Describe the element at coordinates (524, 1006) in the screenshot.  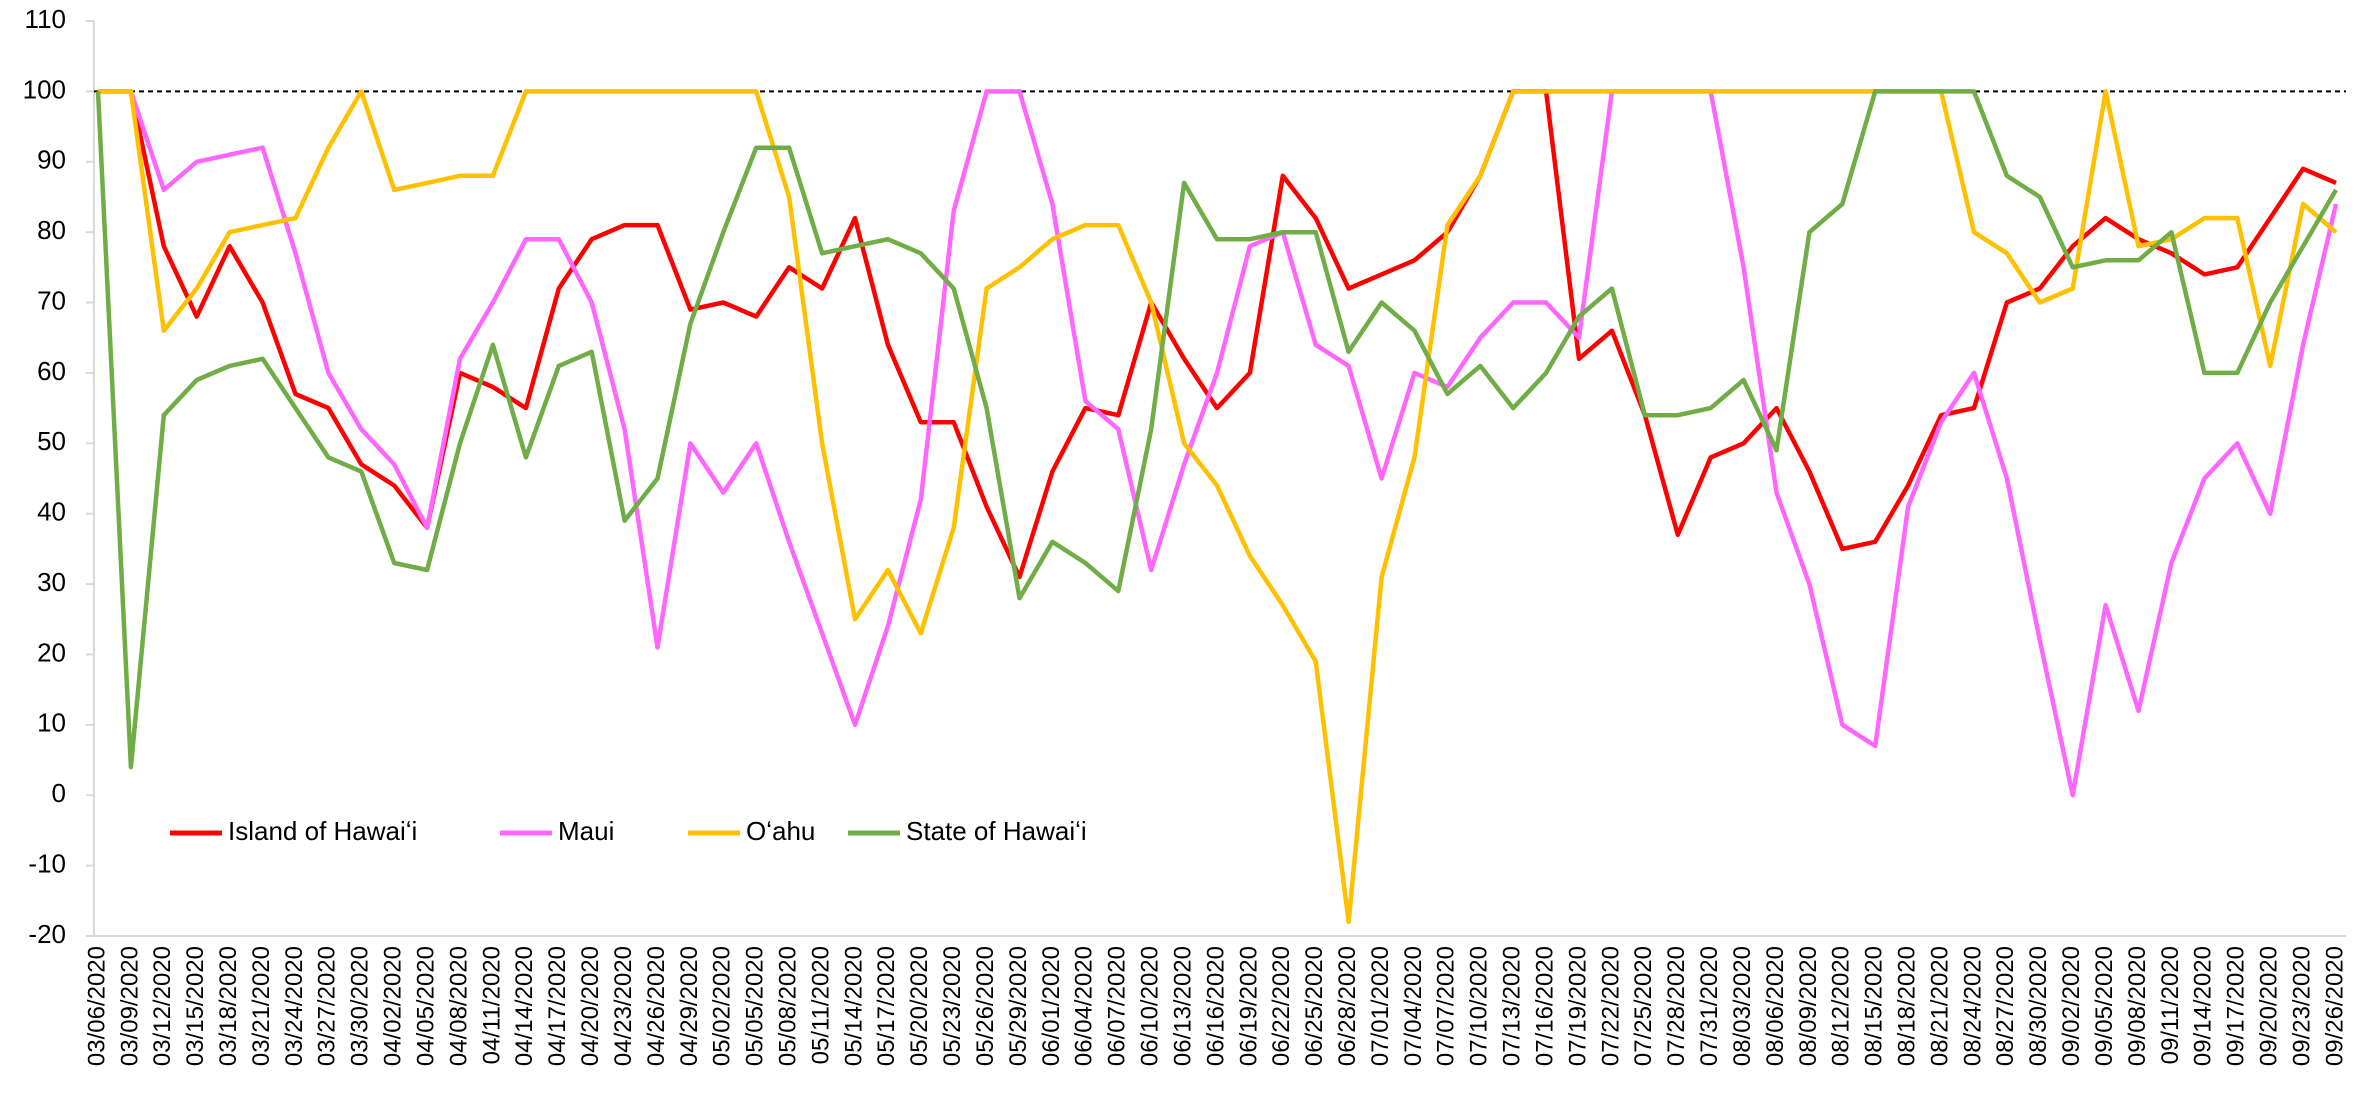
I see `x-tick-label: 04/14/2020` at that location.